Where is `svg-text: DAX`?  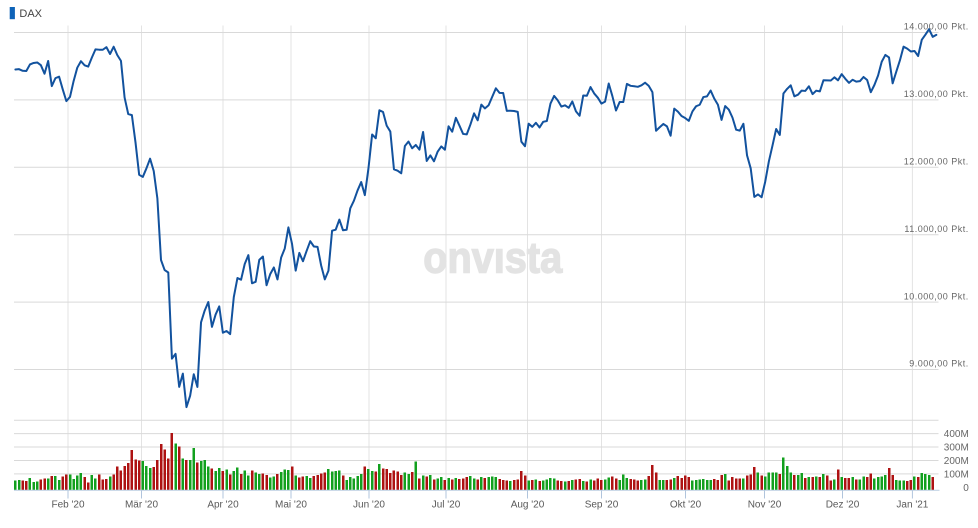 svg-text: DAX is located at coordinates (30, 14).